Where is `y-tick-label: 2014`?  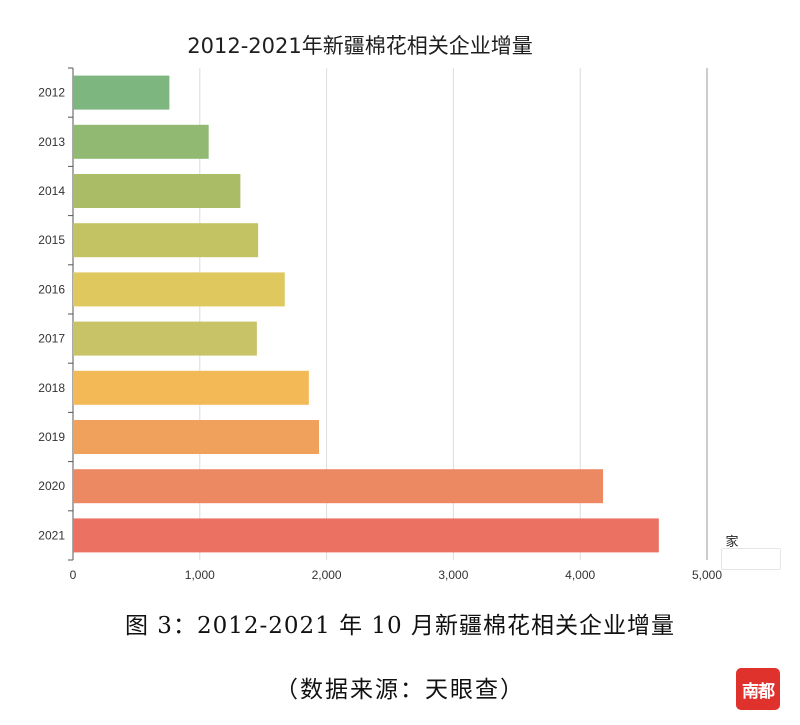
y-tick-label: 2014 is located at coordinates (51, 191).